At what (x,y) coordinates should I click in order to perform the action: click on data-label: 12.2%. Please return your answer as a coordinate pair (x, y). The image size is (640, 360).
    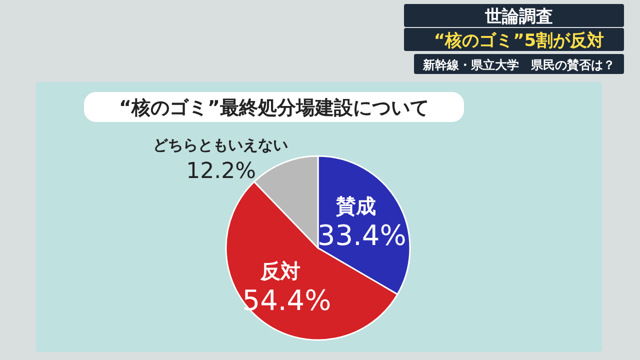
    Looking at the image, I should click on (221, 171).